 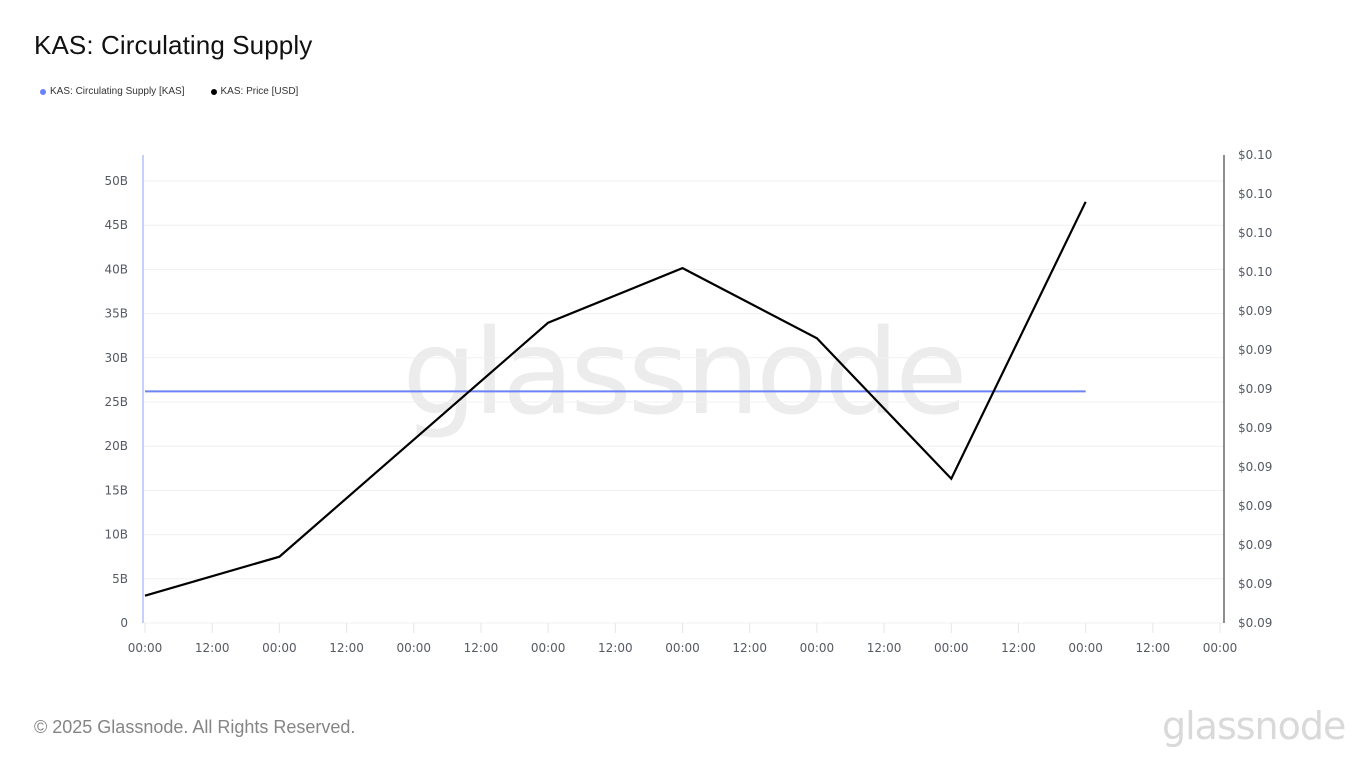 What do you see at coordinates (1254, 726) in the screenshot?
I see `glassnode-logo: glassnode` at bounding box center [1254, 726].